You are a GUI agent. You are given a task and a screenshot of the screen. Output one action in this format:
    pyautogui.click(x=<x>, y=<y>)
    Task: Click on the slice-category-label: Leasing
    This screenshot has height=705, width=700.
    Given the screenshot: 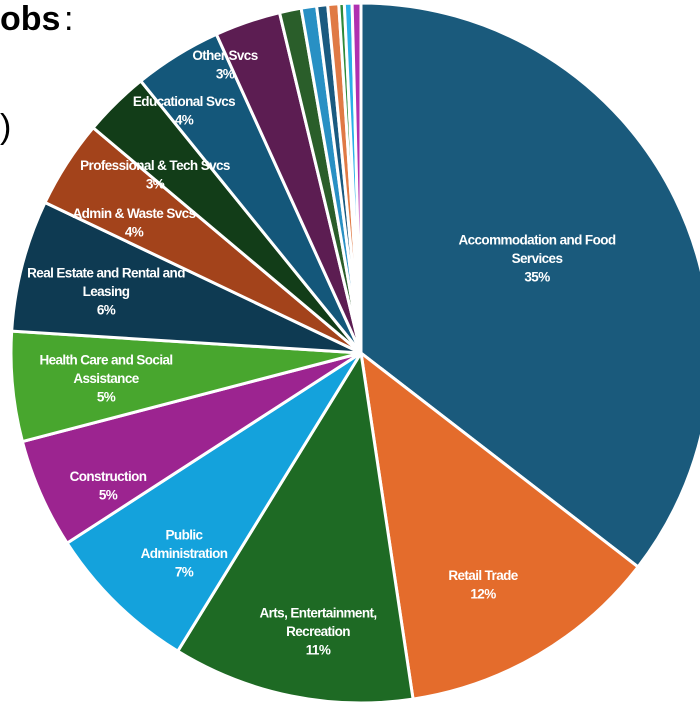 What is the action you would take?
    pyautogui.click(x=106, y=291)
    